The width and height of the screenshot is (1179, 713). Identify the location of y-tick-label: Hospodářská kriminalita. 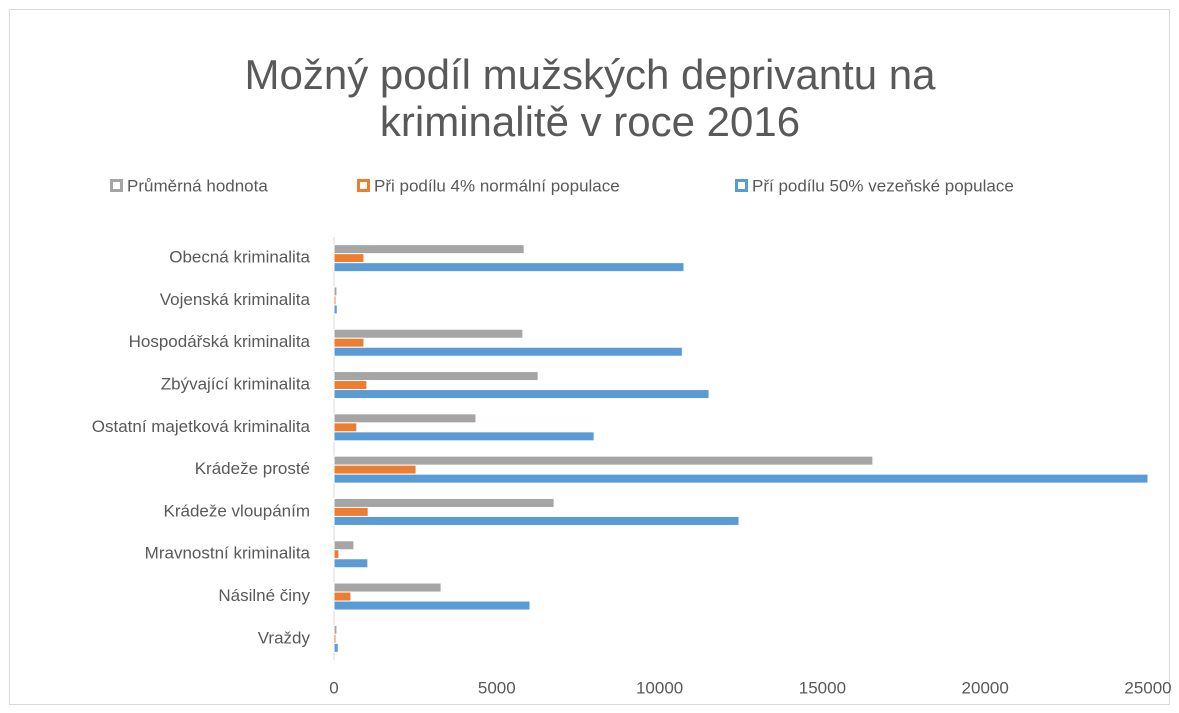
(220, 341).